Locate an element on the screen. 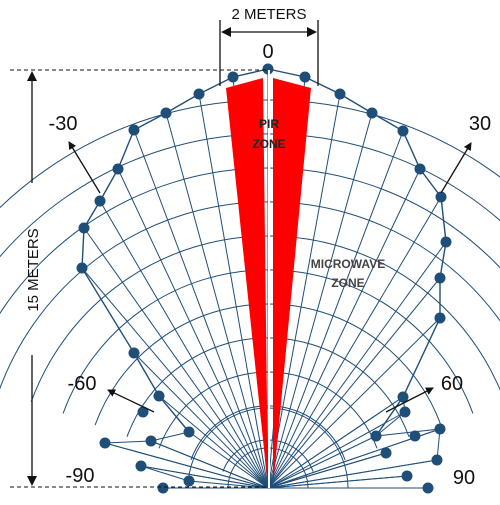  pir-zone is located at coordinates (268, 279).